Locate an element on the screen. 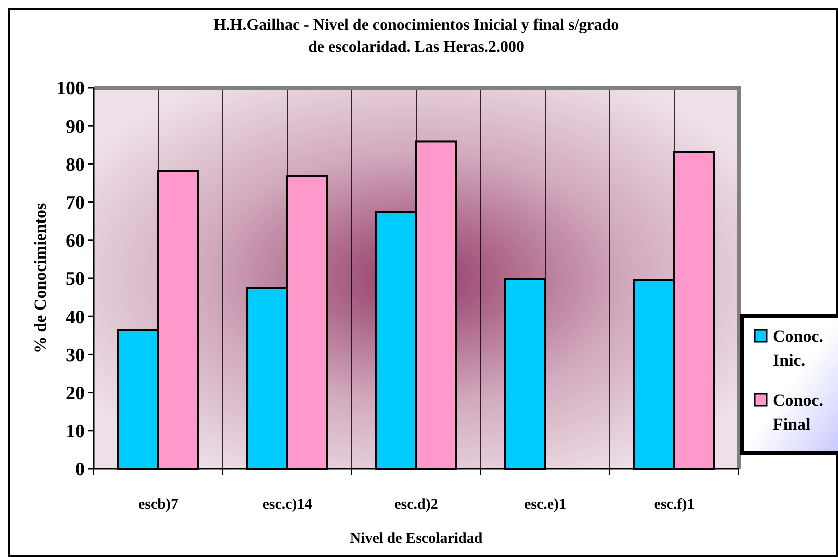 This screenshot has height=557, width=838. y-tick-label: 90 is located at coordinates (75, 127).